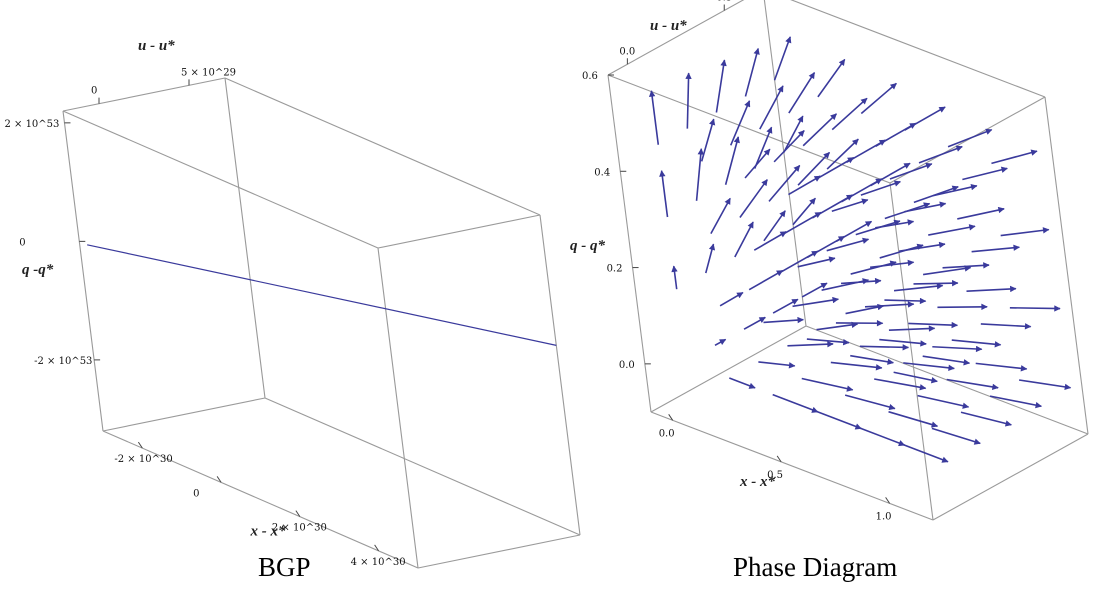 This screenshot has height=601, width=1097. What do you see at coordinates (143, 459) in the screenshot?
I see `x-tick-label: -2 × 10^30` at bounding box center [143, 459].